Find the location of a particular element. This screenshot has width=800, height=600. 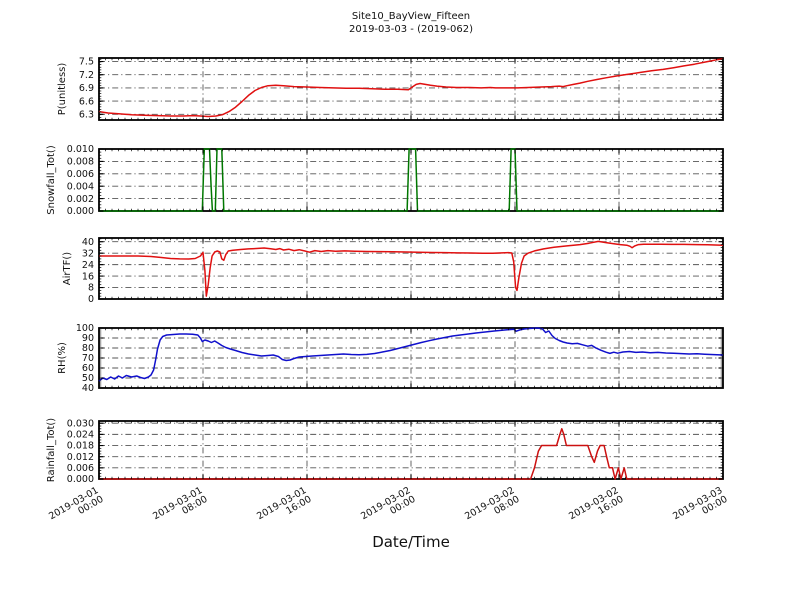

x-tick-label: 2019-03-0216:00 is located at coordinates (596, 508).